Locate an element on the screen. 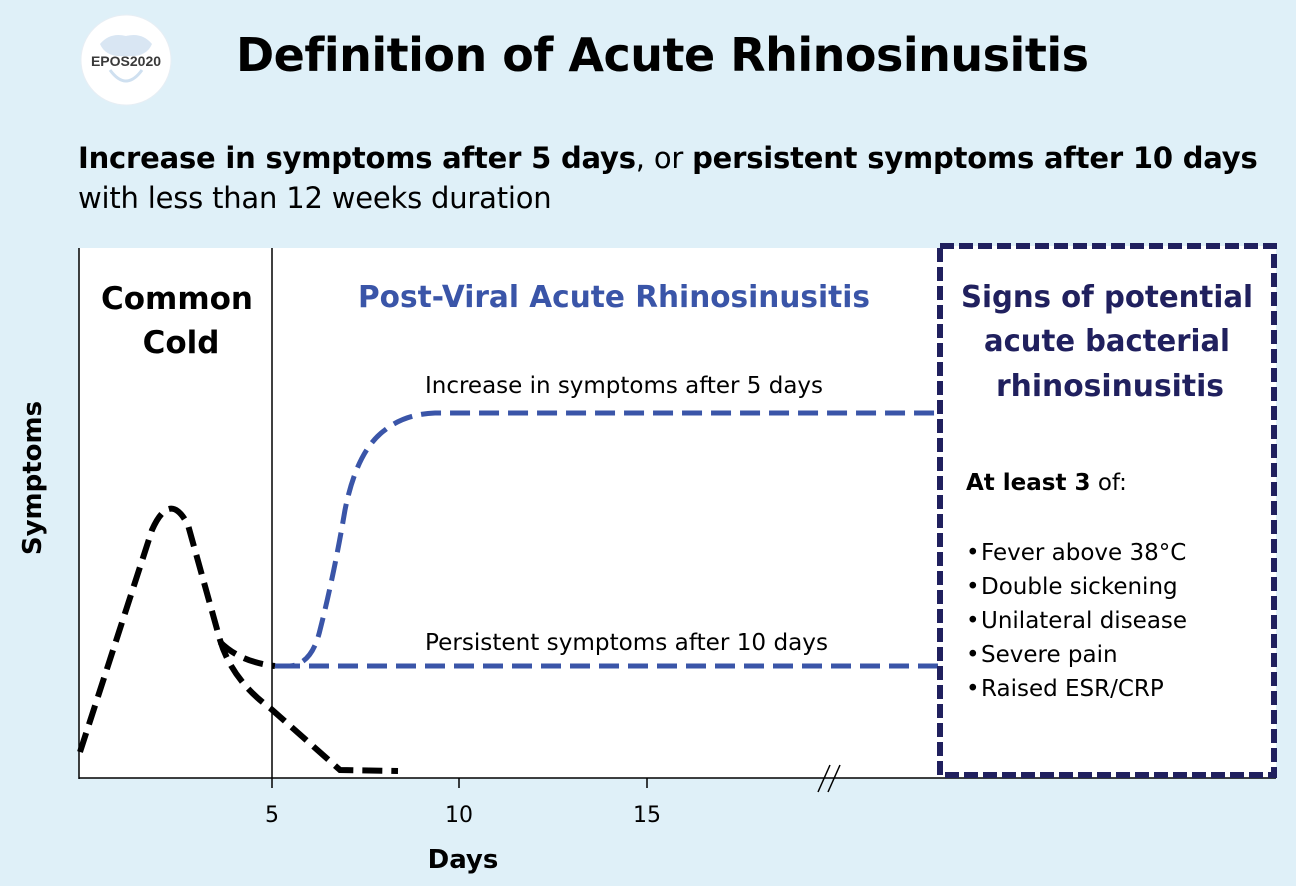 Image resolution: width=1296 pixels, height=886 pixels. epos-logo: EPOS2020 is located at coordinates (126, 60).